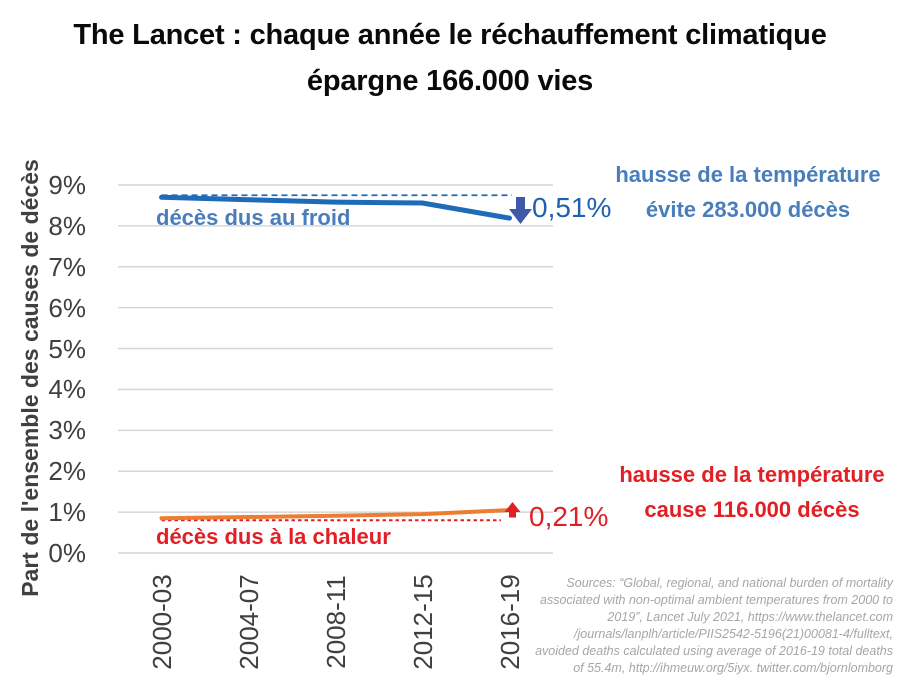 The image size is (900, 683). I want to click on y-tick-label: 1%, so click(67, 512).